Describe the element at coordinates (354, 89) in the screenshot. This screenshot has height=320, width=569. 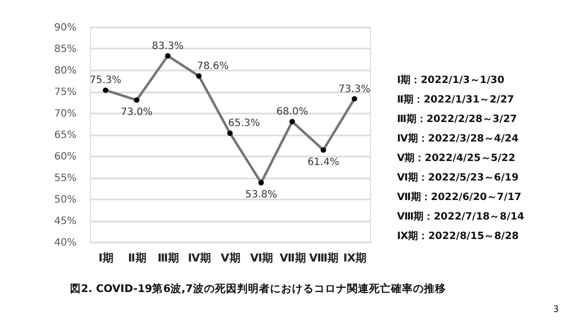
I see `data-label: 73.3%` at that location.